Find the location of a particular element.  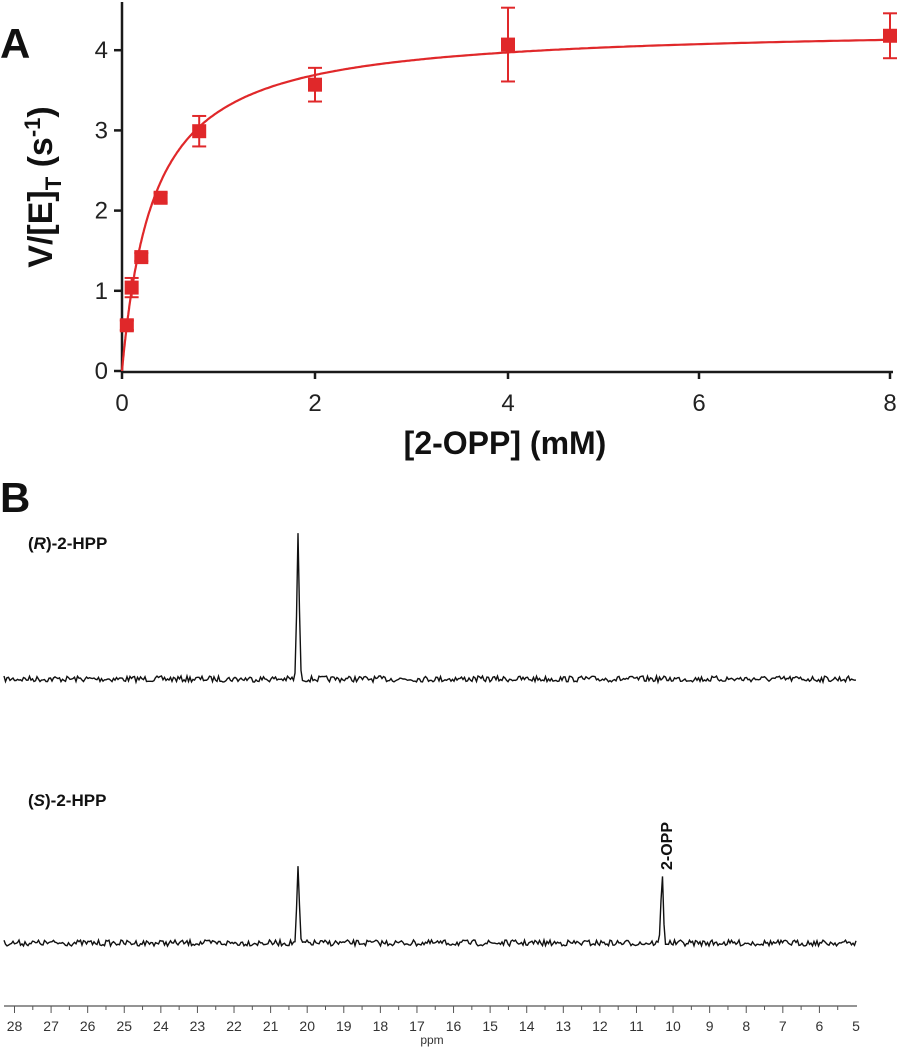

y-tick-label: 2 is located at coordinates (101, 211).